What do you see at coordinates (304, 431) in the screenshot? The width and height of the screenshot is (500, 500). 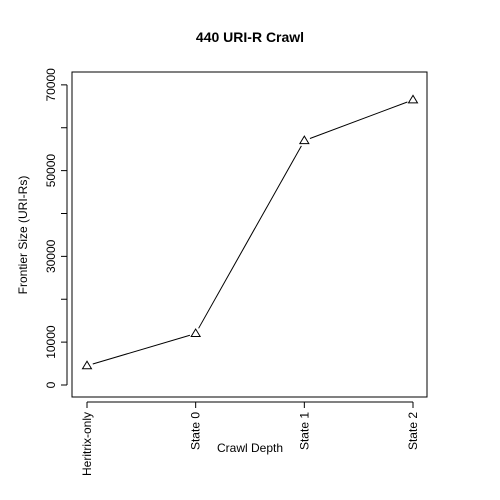 I see `x-tick-label: State 1` at bounding box center [304, 431].